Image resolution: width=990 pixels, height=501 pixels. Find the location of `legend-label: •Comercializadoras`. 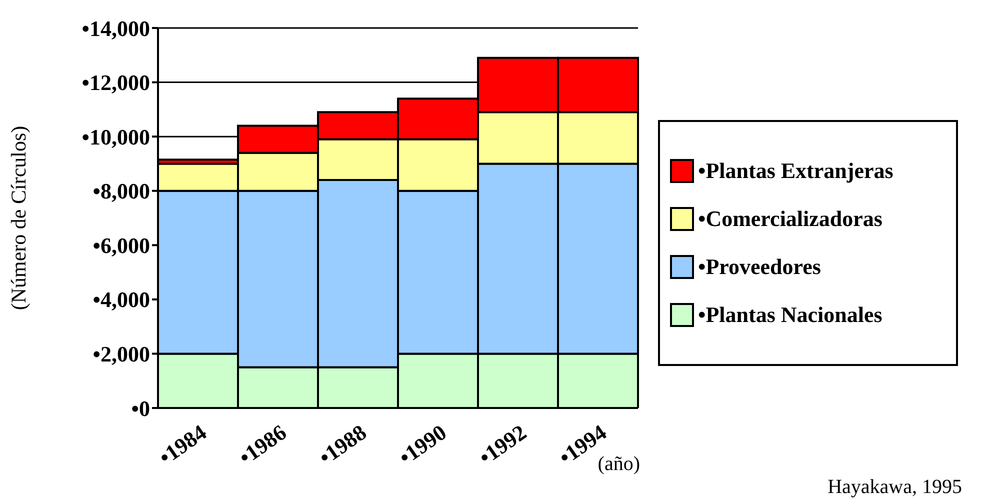

legend-label: •Comercializadoras is located at coordinates (790, 219).